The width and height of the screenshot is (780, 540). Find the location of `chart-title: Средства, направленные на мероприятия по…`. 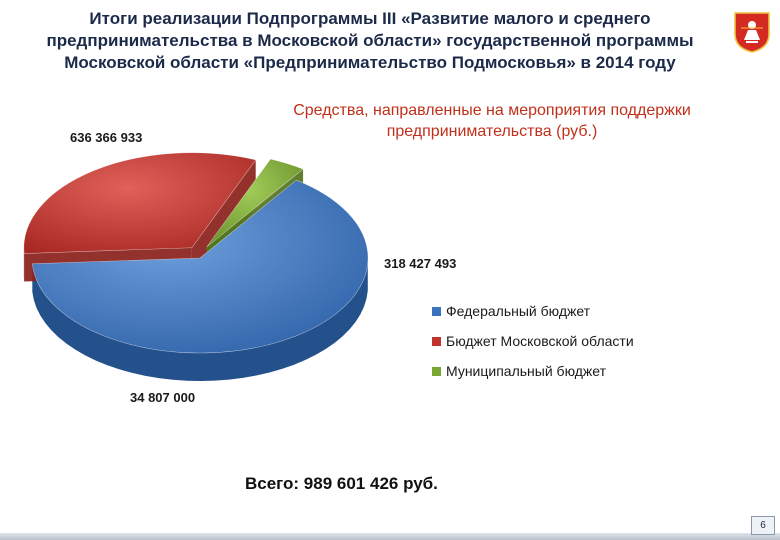

chart-title: Средства, направленные на мероприятия по… is located at coordinates (492, 121).